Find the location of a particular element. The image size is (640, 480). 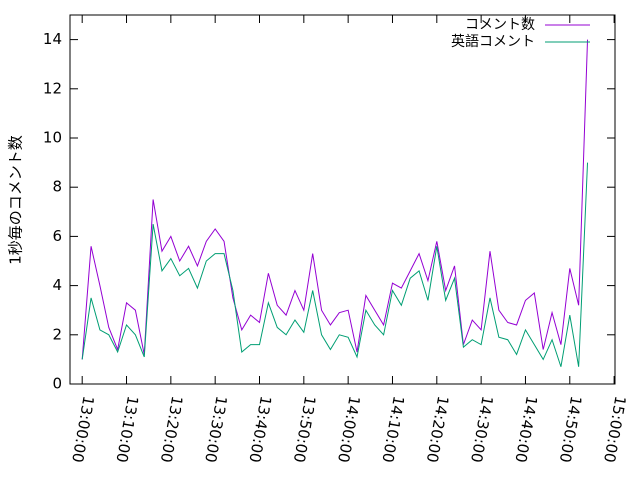

x-tick-label: 14:10:00 is located at coordinates (392, 429).